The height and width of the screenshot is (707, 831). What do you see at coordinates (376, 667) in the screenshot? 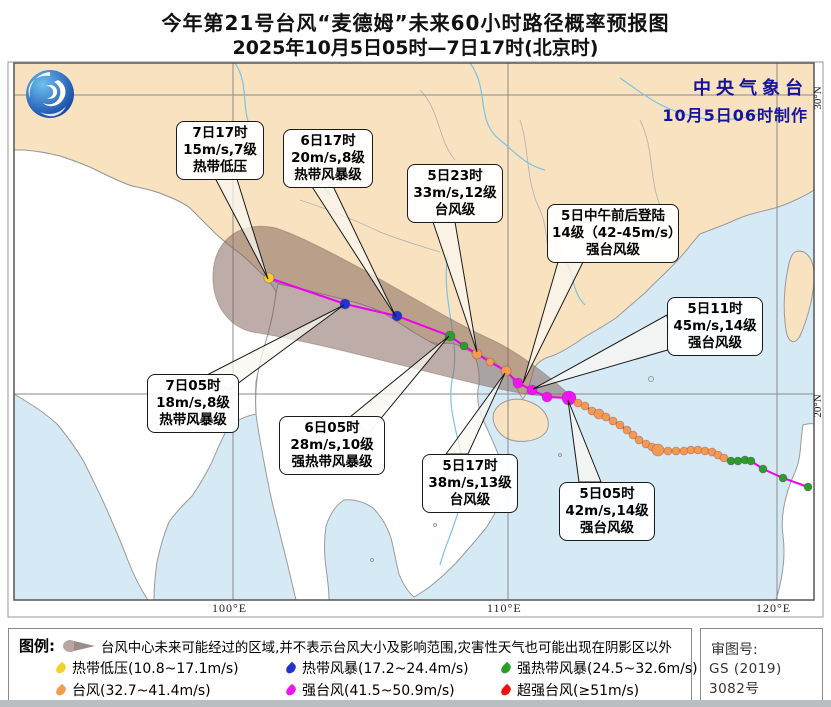
I see `legend-item-ts: 热带风暴(17.2~24.4m/s)` at bounding box center [376, 667].